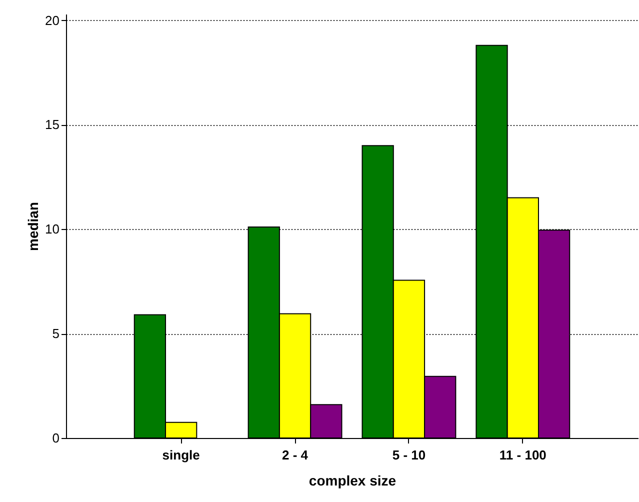  I want to click on y-axis-title: median, so click(33, 227).